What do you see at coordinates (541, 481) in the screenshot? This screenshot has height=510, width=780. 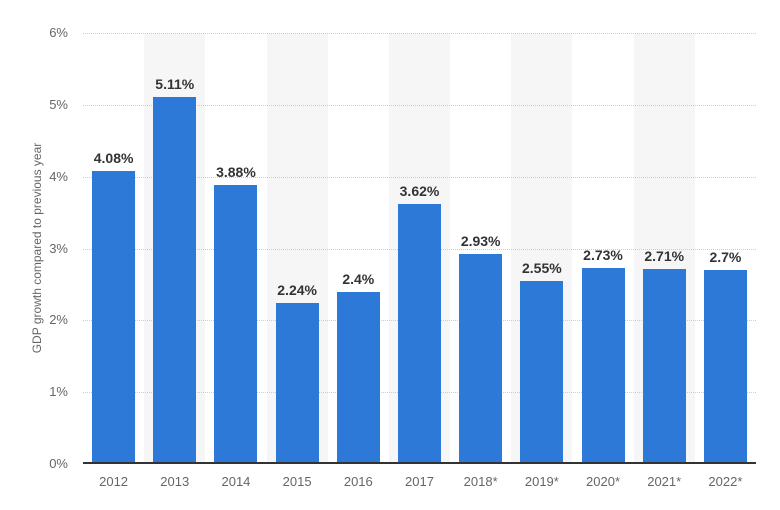 I see `x-axis-tick-label: 2019*` at bounding box center [541, 481].